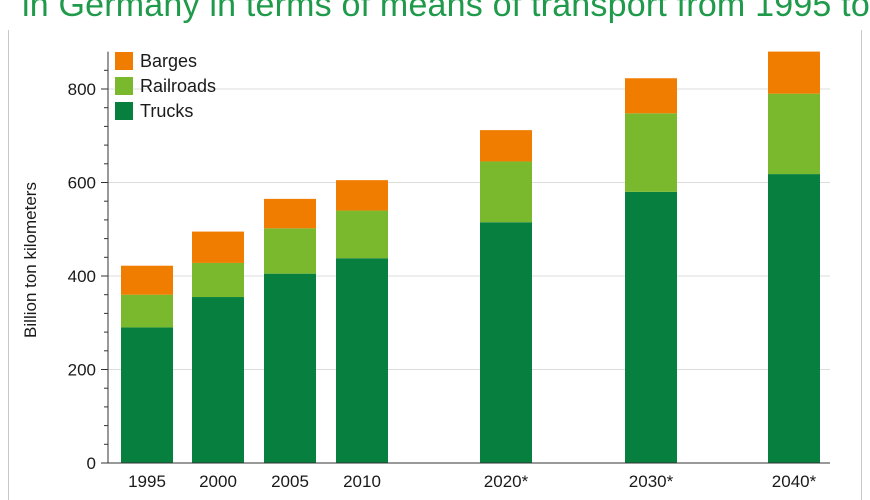 This screenshot has height=500, width=870. Describe the element at coordinates (290, 213) in the screenshot. I see `bar-segment-barges-2005` at that location.